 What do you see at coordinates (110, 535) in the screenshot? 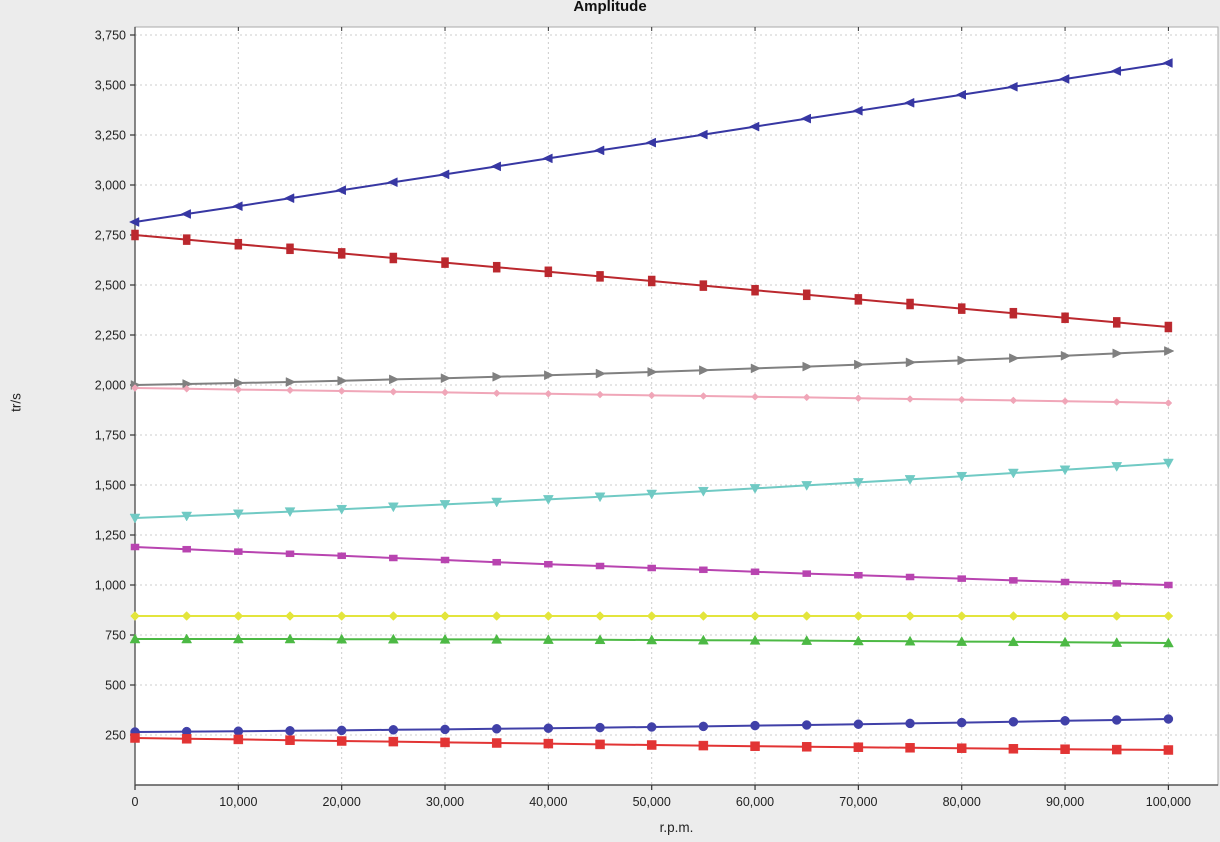
I see `y-tick-label: 1,250` at bounding box center [110, 535].